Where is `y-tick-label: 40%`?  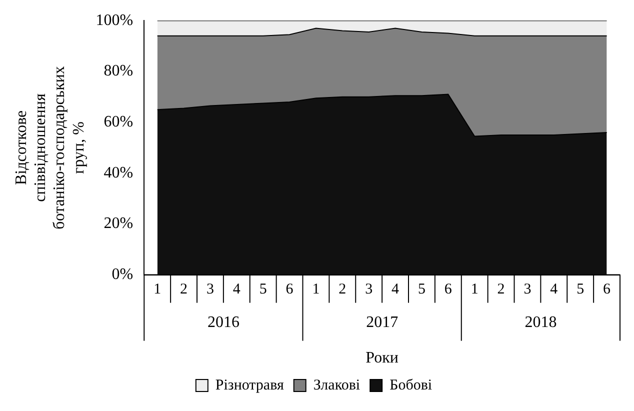 y-tick-label: 40% is located at coordinates (119, 173).